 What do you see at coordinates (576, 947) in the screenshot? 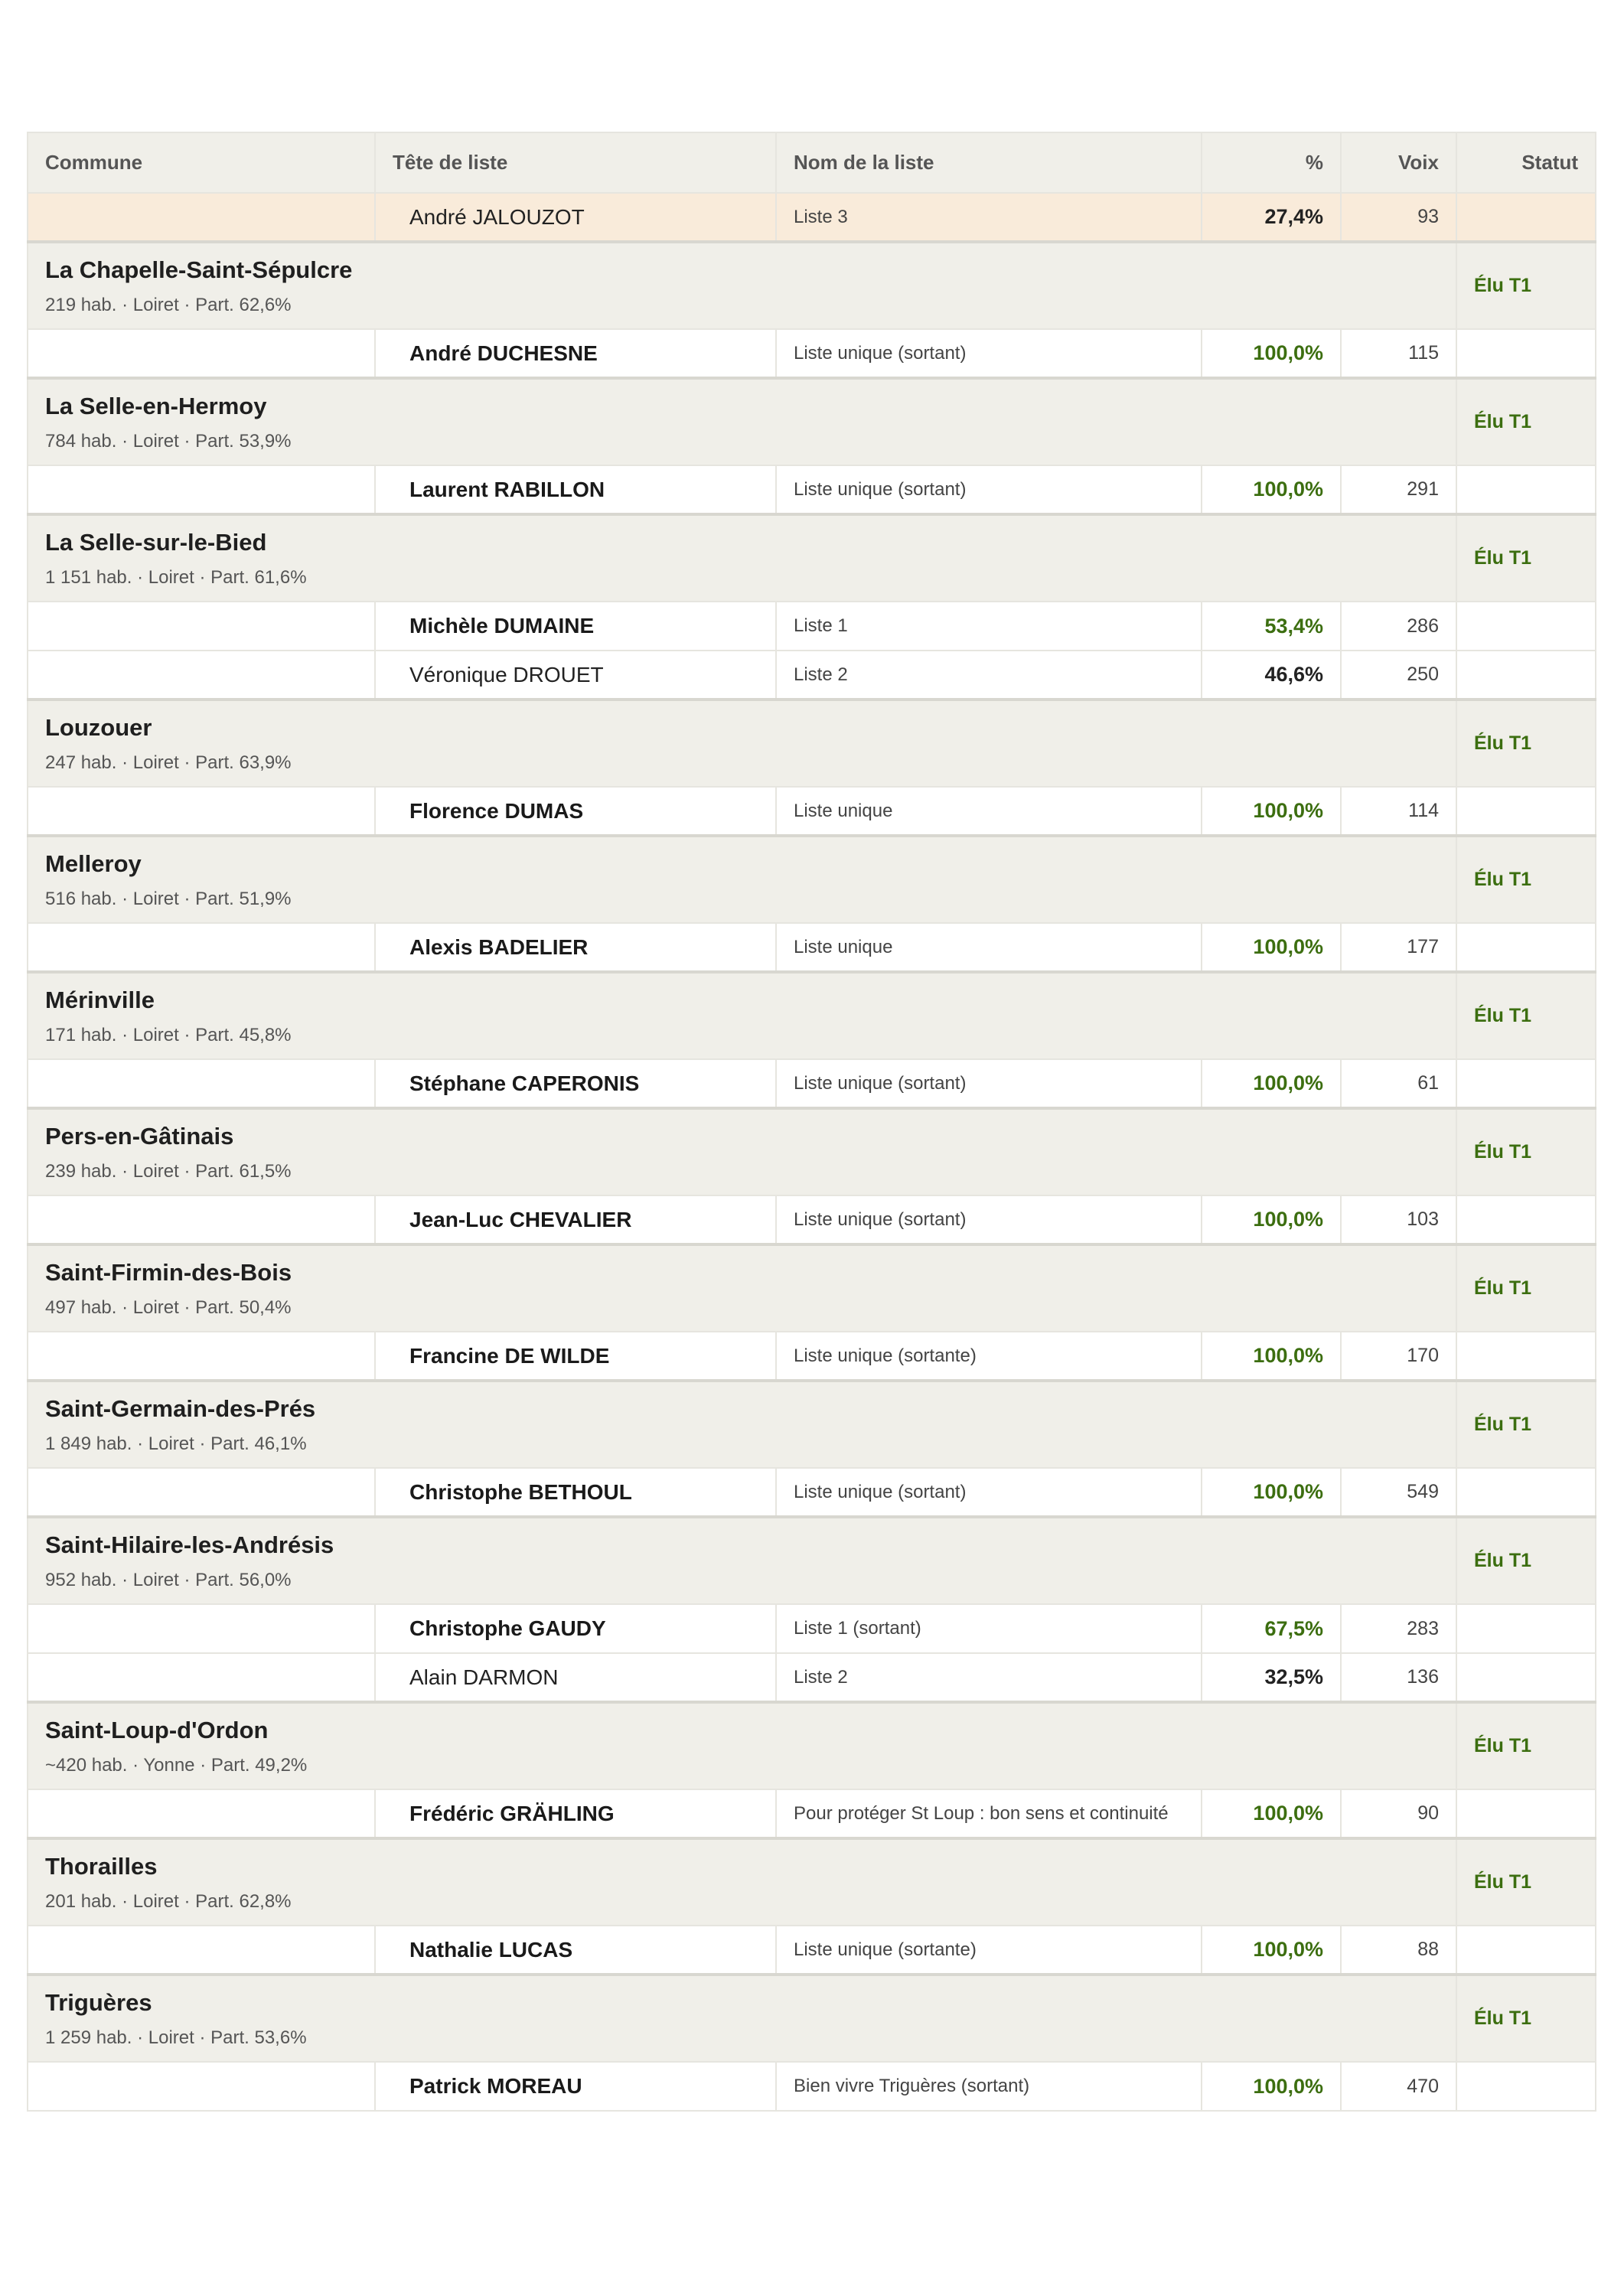
I see `candidate-name: Alexis BADELIER` at bounding box center [576, 947].